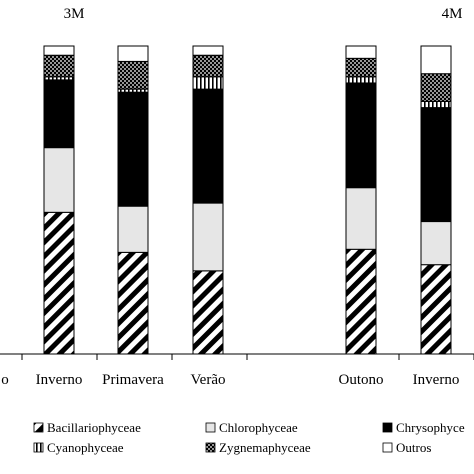 This screenshot has width=474, height=474. I want to click on tick-label-ver-o-3: Verão, so click(208, 380).